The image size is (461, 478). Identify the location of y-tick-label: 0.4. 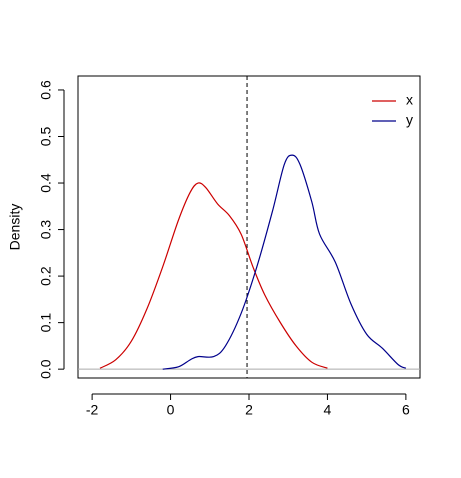
(46, 183).